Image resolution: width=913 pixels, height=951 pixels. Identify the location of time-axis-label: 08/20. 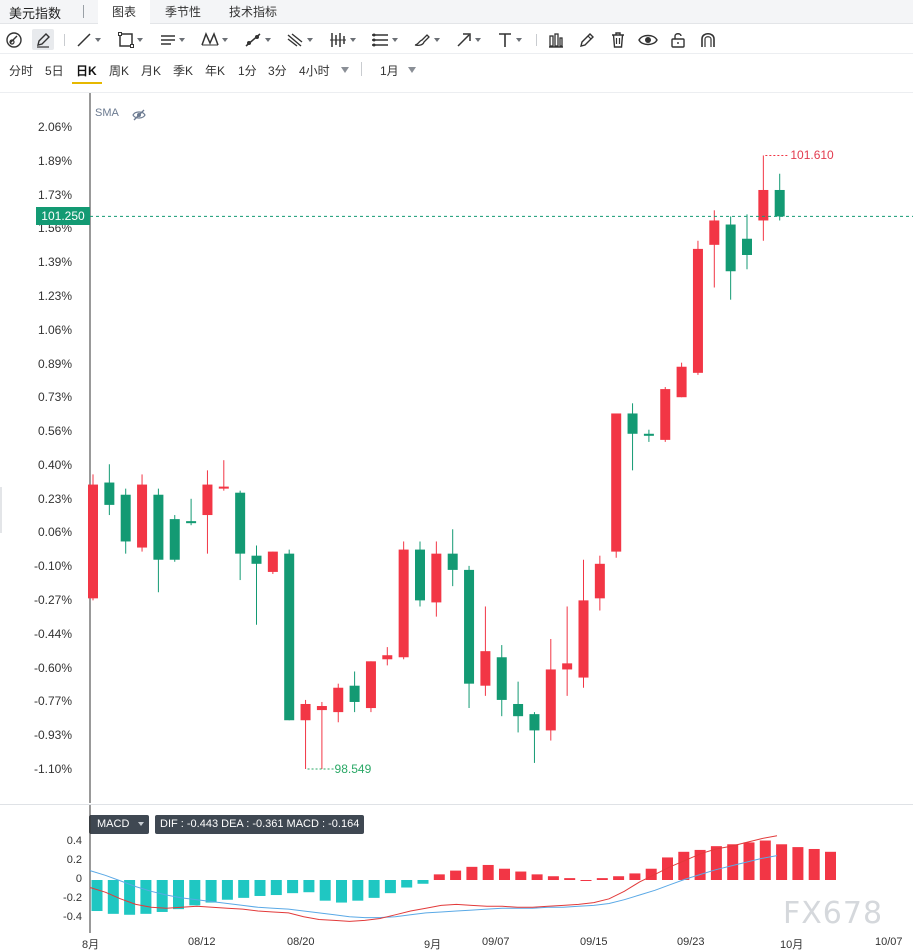
(301, 942).